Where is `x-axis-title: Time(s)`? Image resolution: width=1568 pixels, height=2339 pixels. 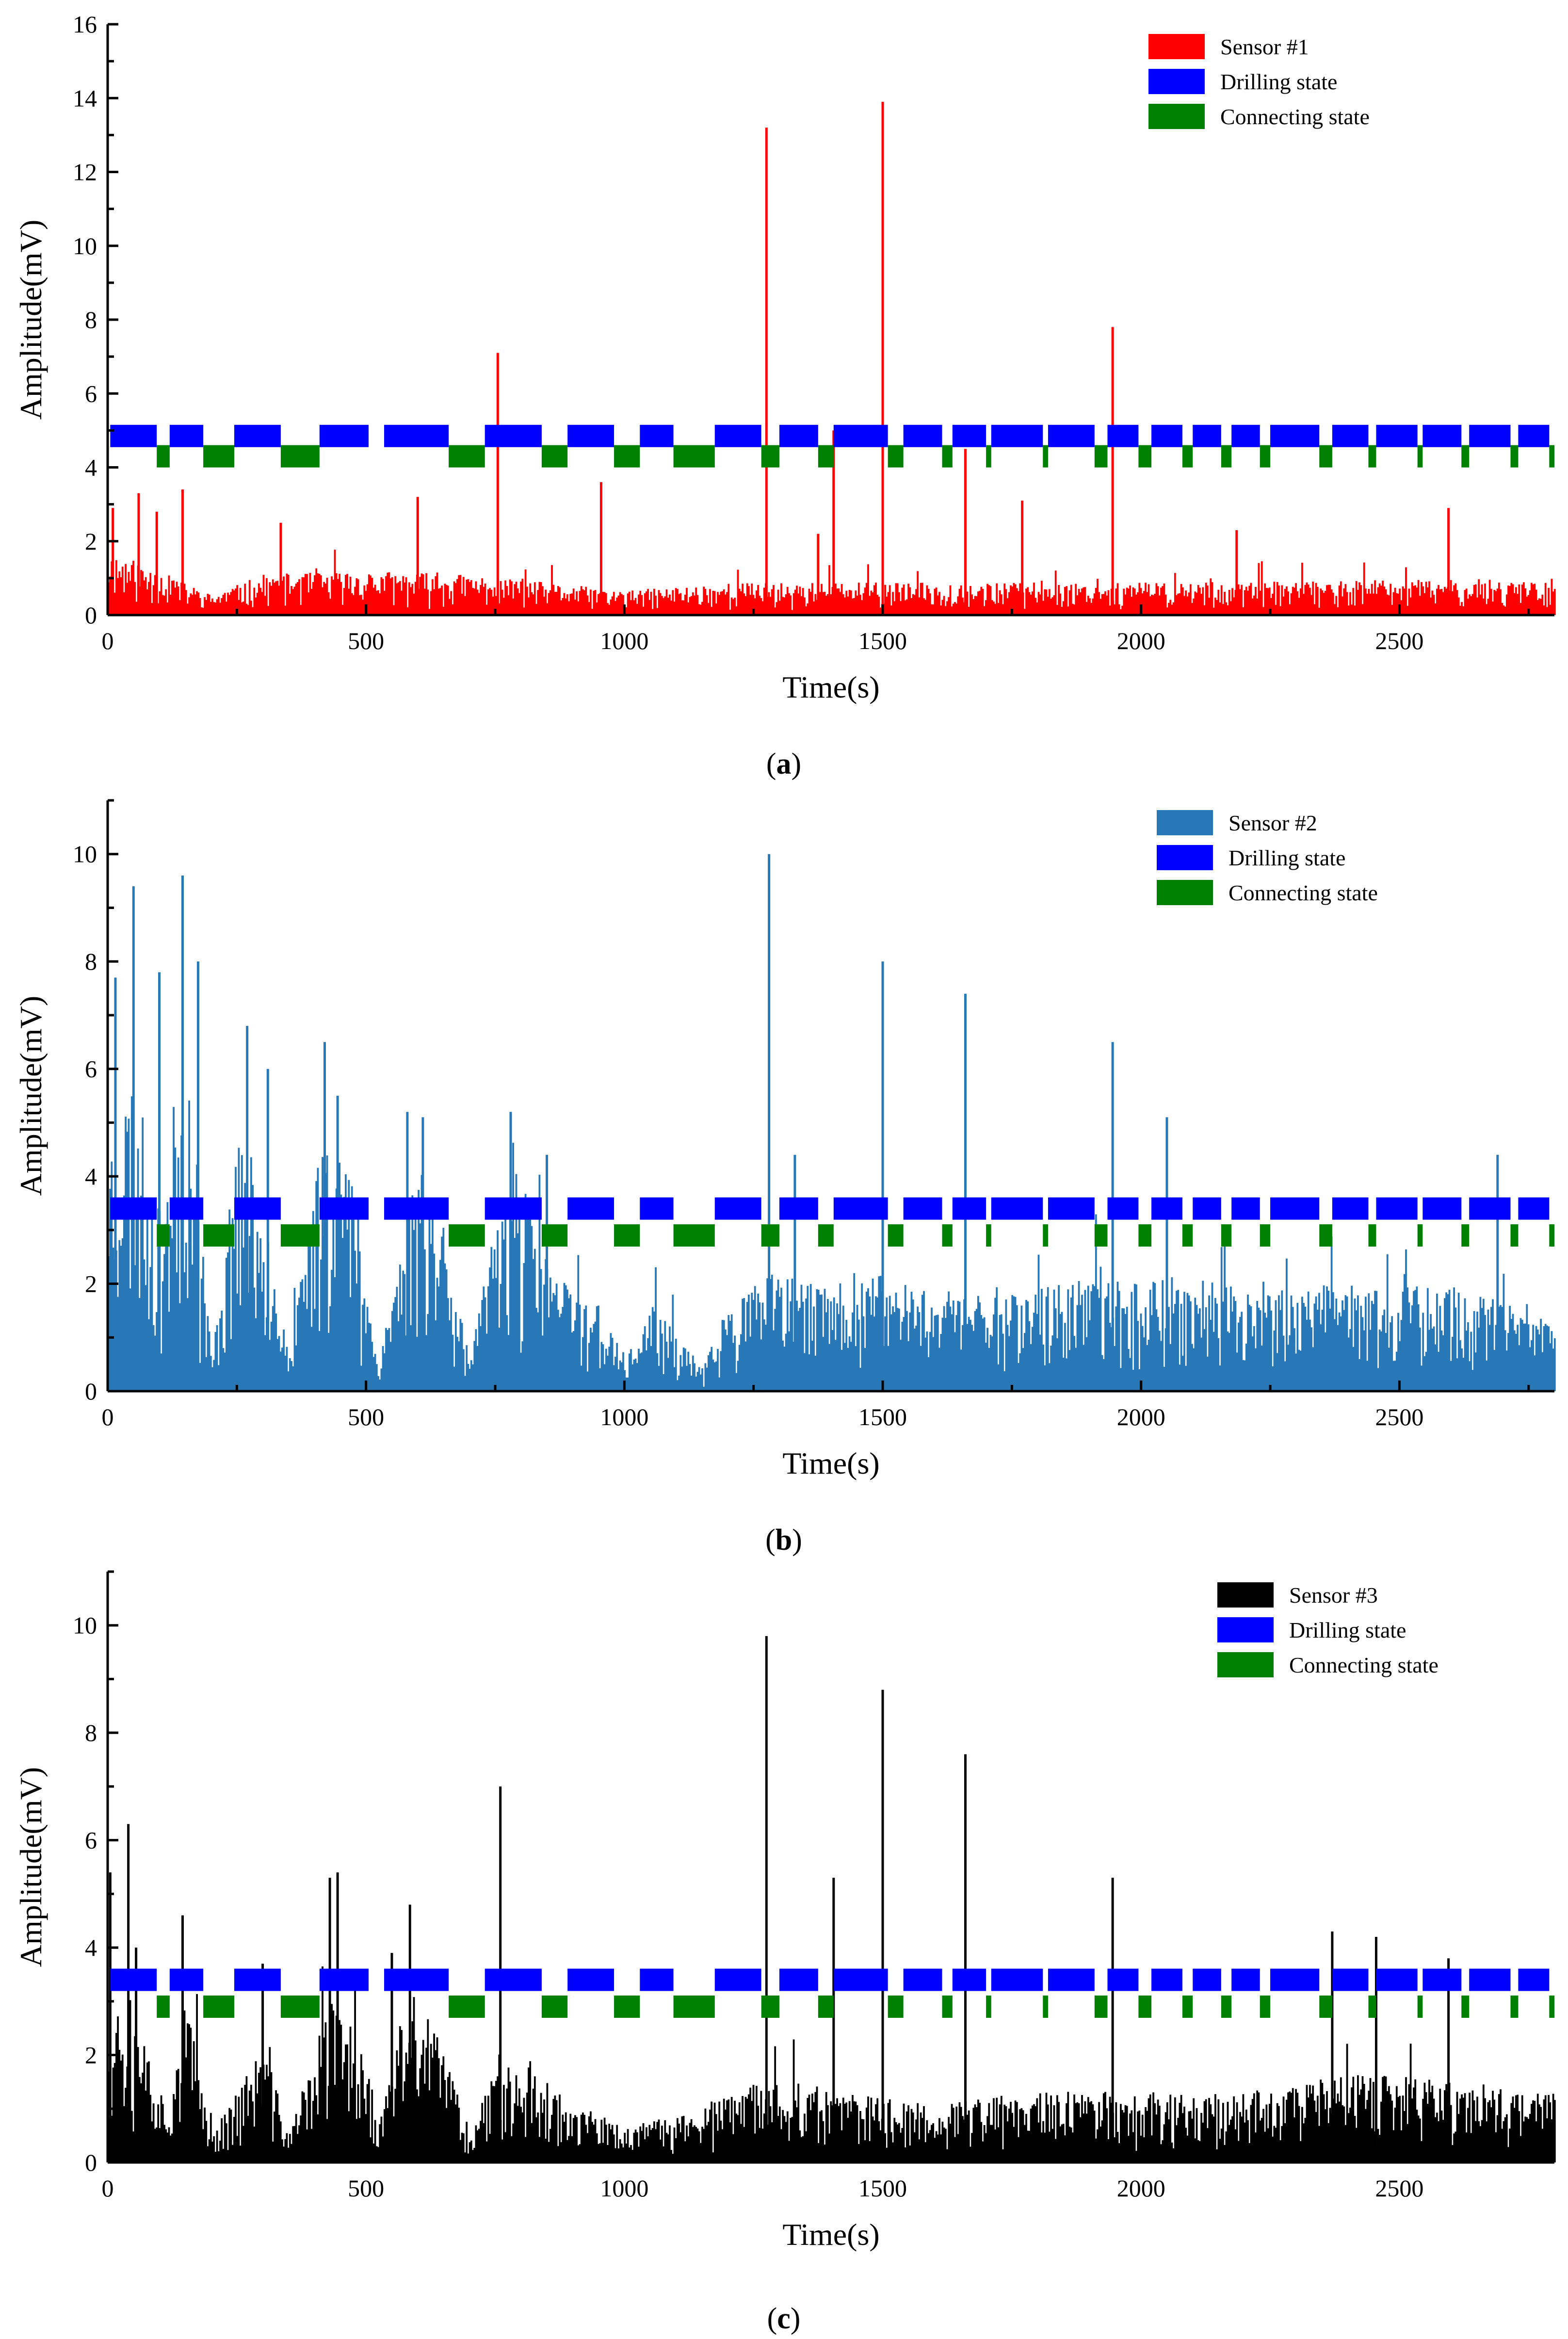
x-axis-title: Time(s) is located at coordinates (830, 2235).